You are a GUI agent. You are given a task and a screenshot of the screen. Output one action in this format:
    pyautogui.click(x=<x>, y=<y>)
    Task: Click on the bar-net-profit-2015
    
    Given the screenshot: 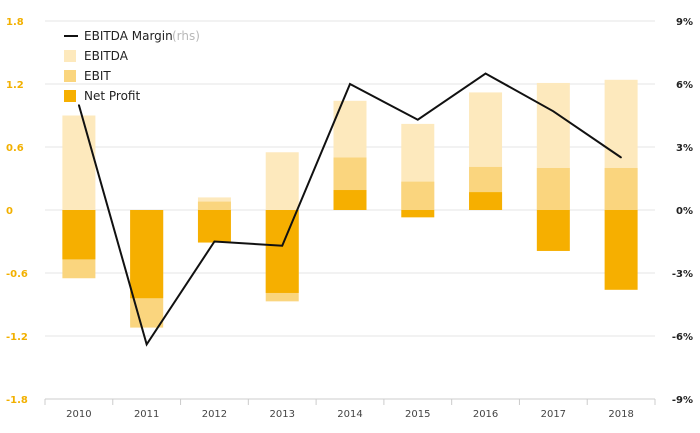 What is the action you would take?
    pyautogui.click(x=418, y=214)
    